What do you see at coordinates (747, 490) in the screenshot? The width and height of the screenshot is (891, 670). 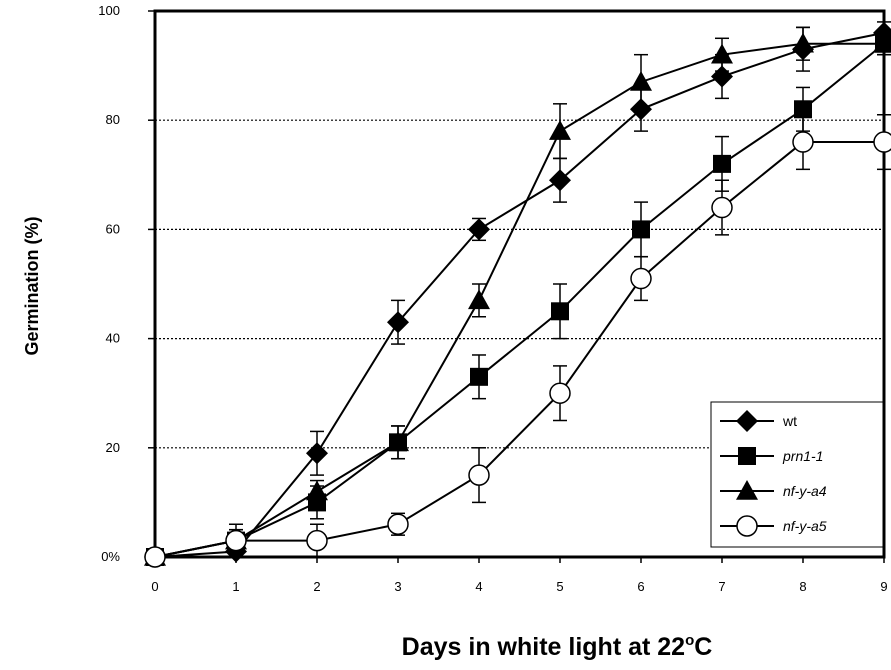 I see `legend-marker-nf-y-a4` at bounding box center [747, 490].